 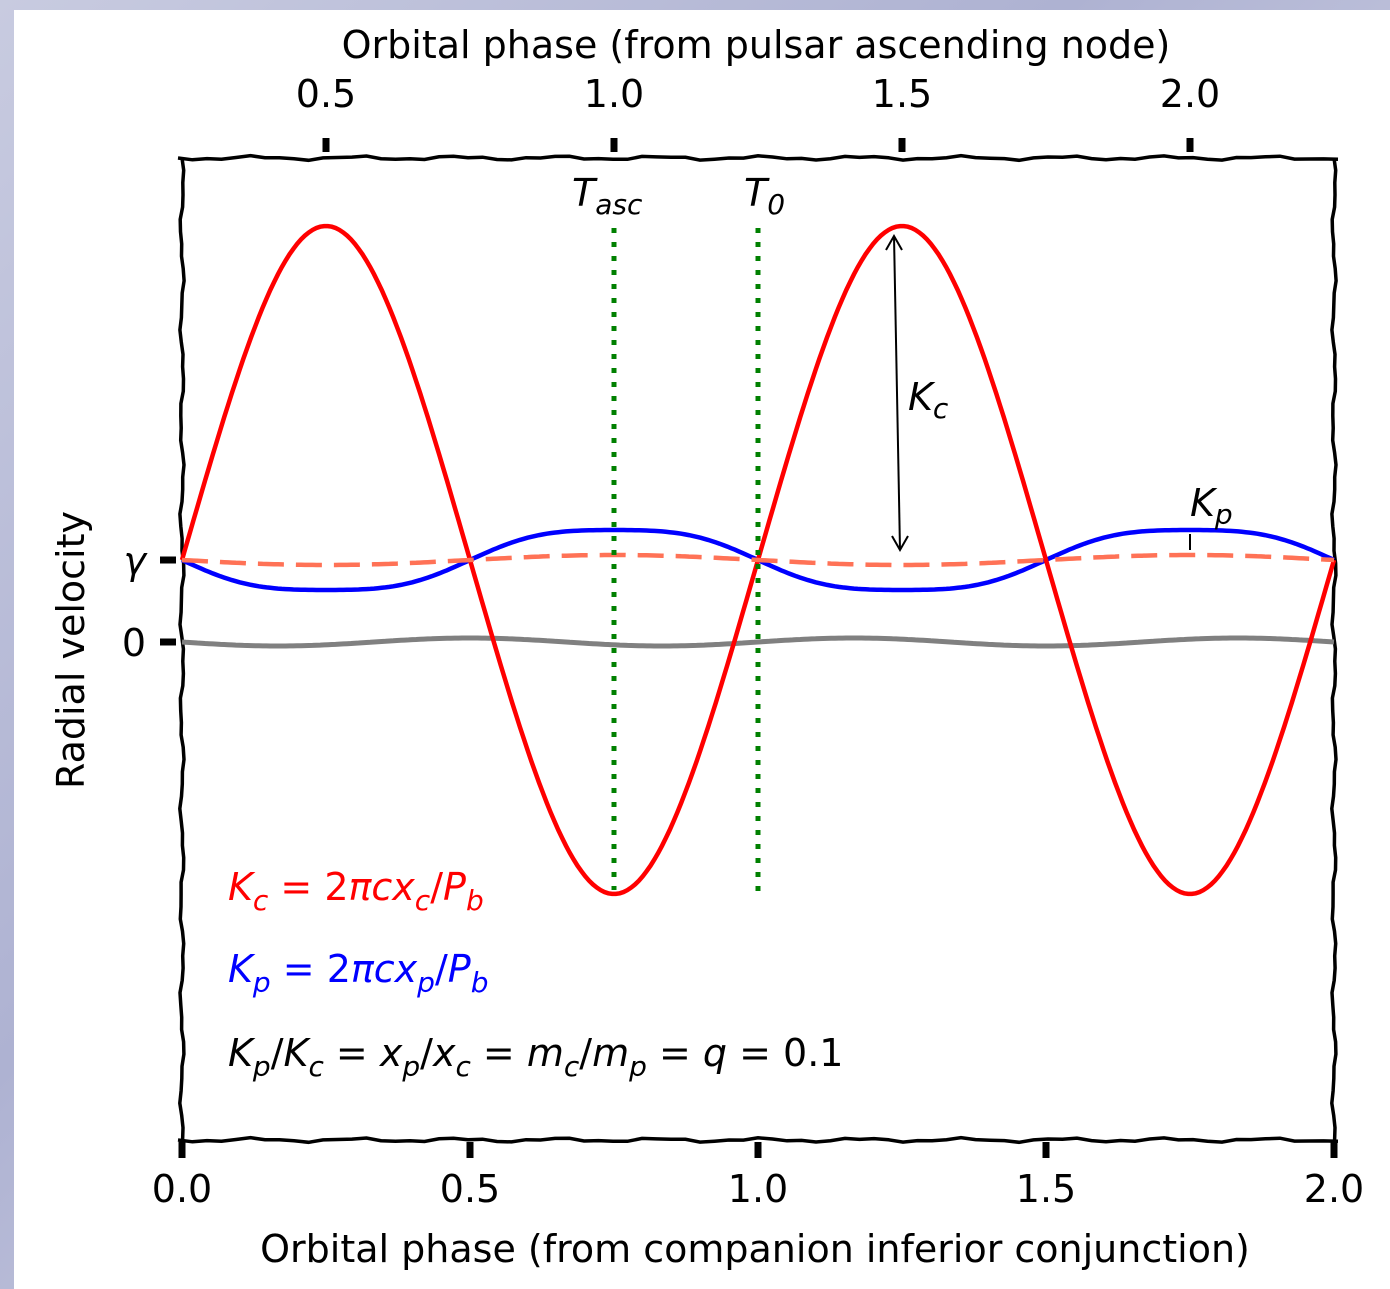 I want to click on x-tick-label: 1.0, so click(x=758, y=1189).